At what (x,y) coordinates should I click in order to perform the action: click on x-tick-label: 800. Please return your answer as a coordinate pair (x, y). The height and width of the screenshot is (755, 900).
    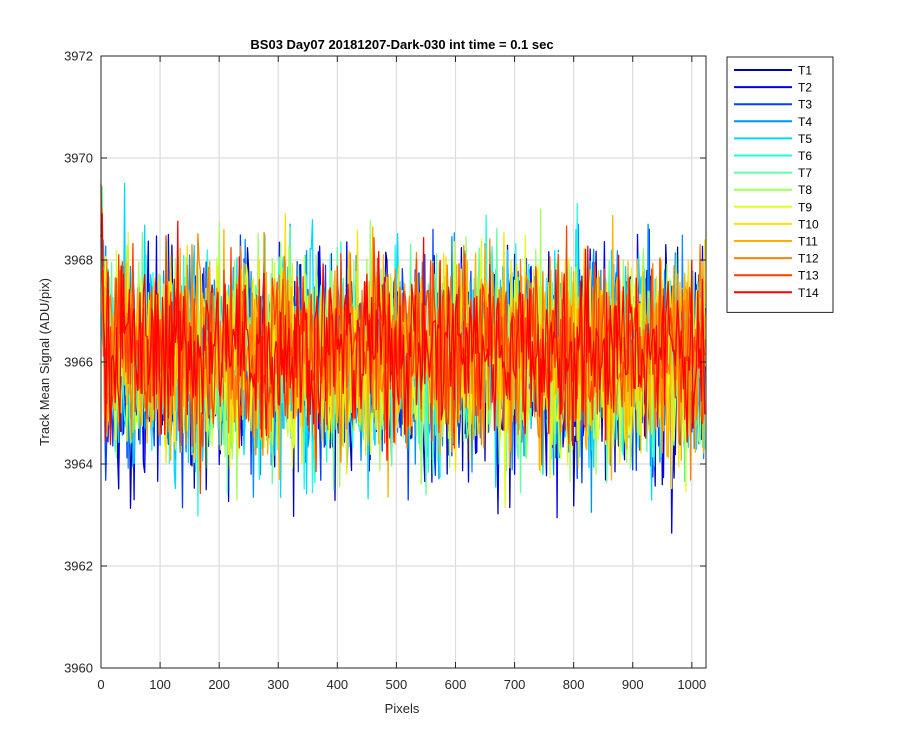
    Looking at the image, I should click on (574, 684).